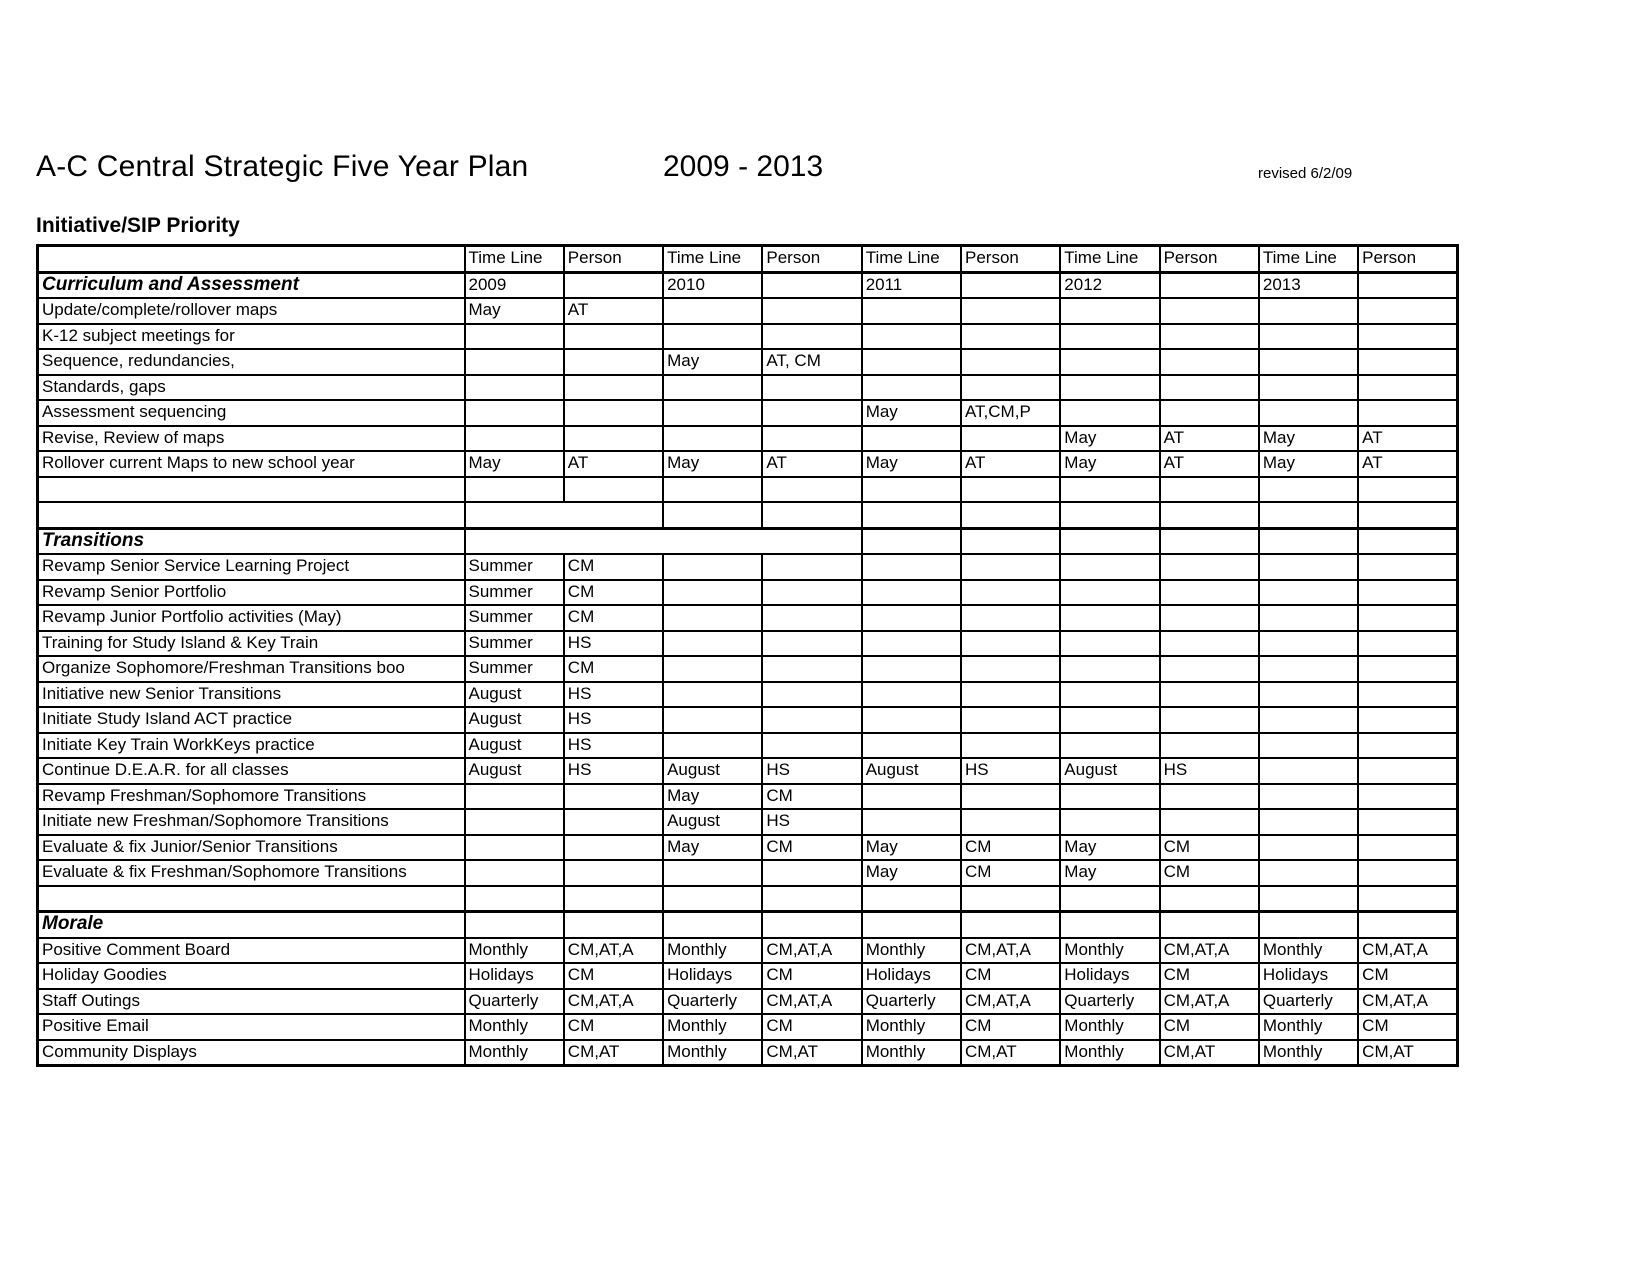 The image size is (1650, 1275). I want to click on merged-cell, so click(663, 540).